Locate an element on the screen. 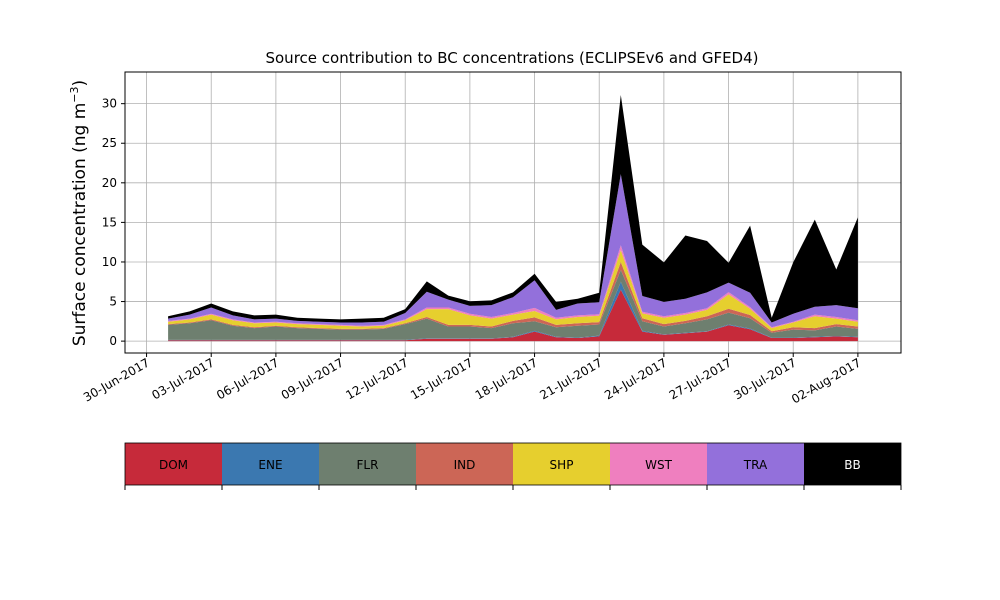 The width and height of the screenshot is (1000, 600). legend-swatch-ind is located at coordinates (464, 464).